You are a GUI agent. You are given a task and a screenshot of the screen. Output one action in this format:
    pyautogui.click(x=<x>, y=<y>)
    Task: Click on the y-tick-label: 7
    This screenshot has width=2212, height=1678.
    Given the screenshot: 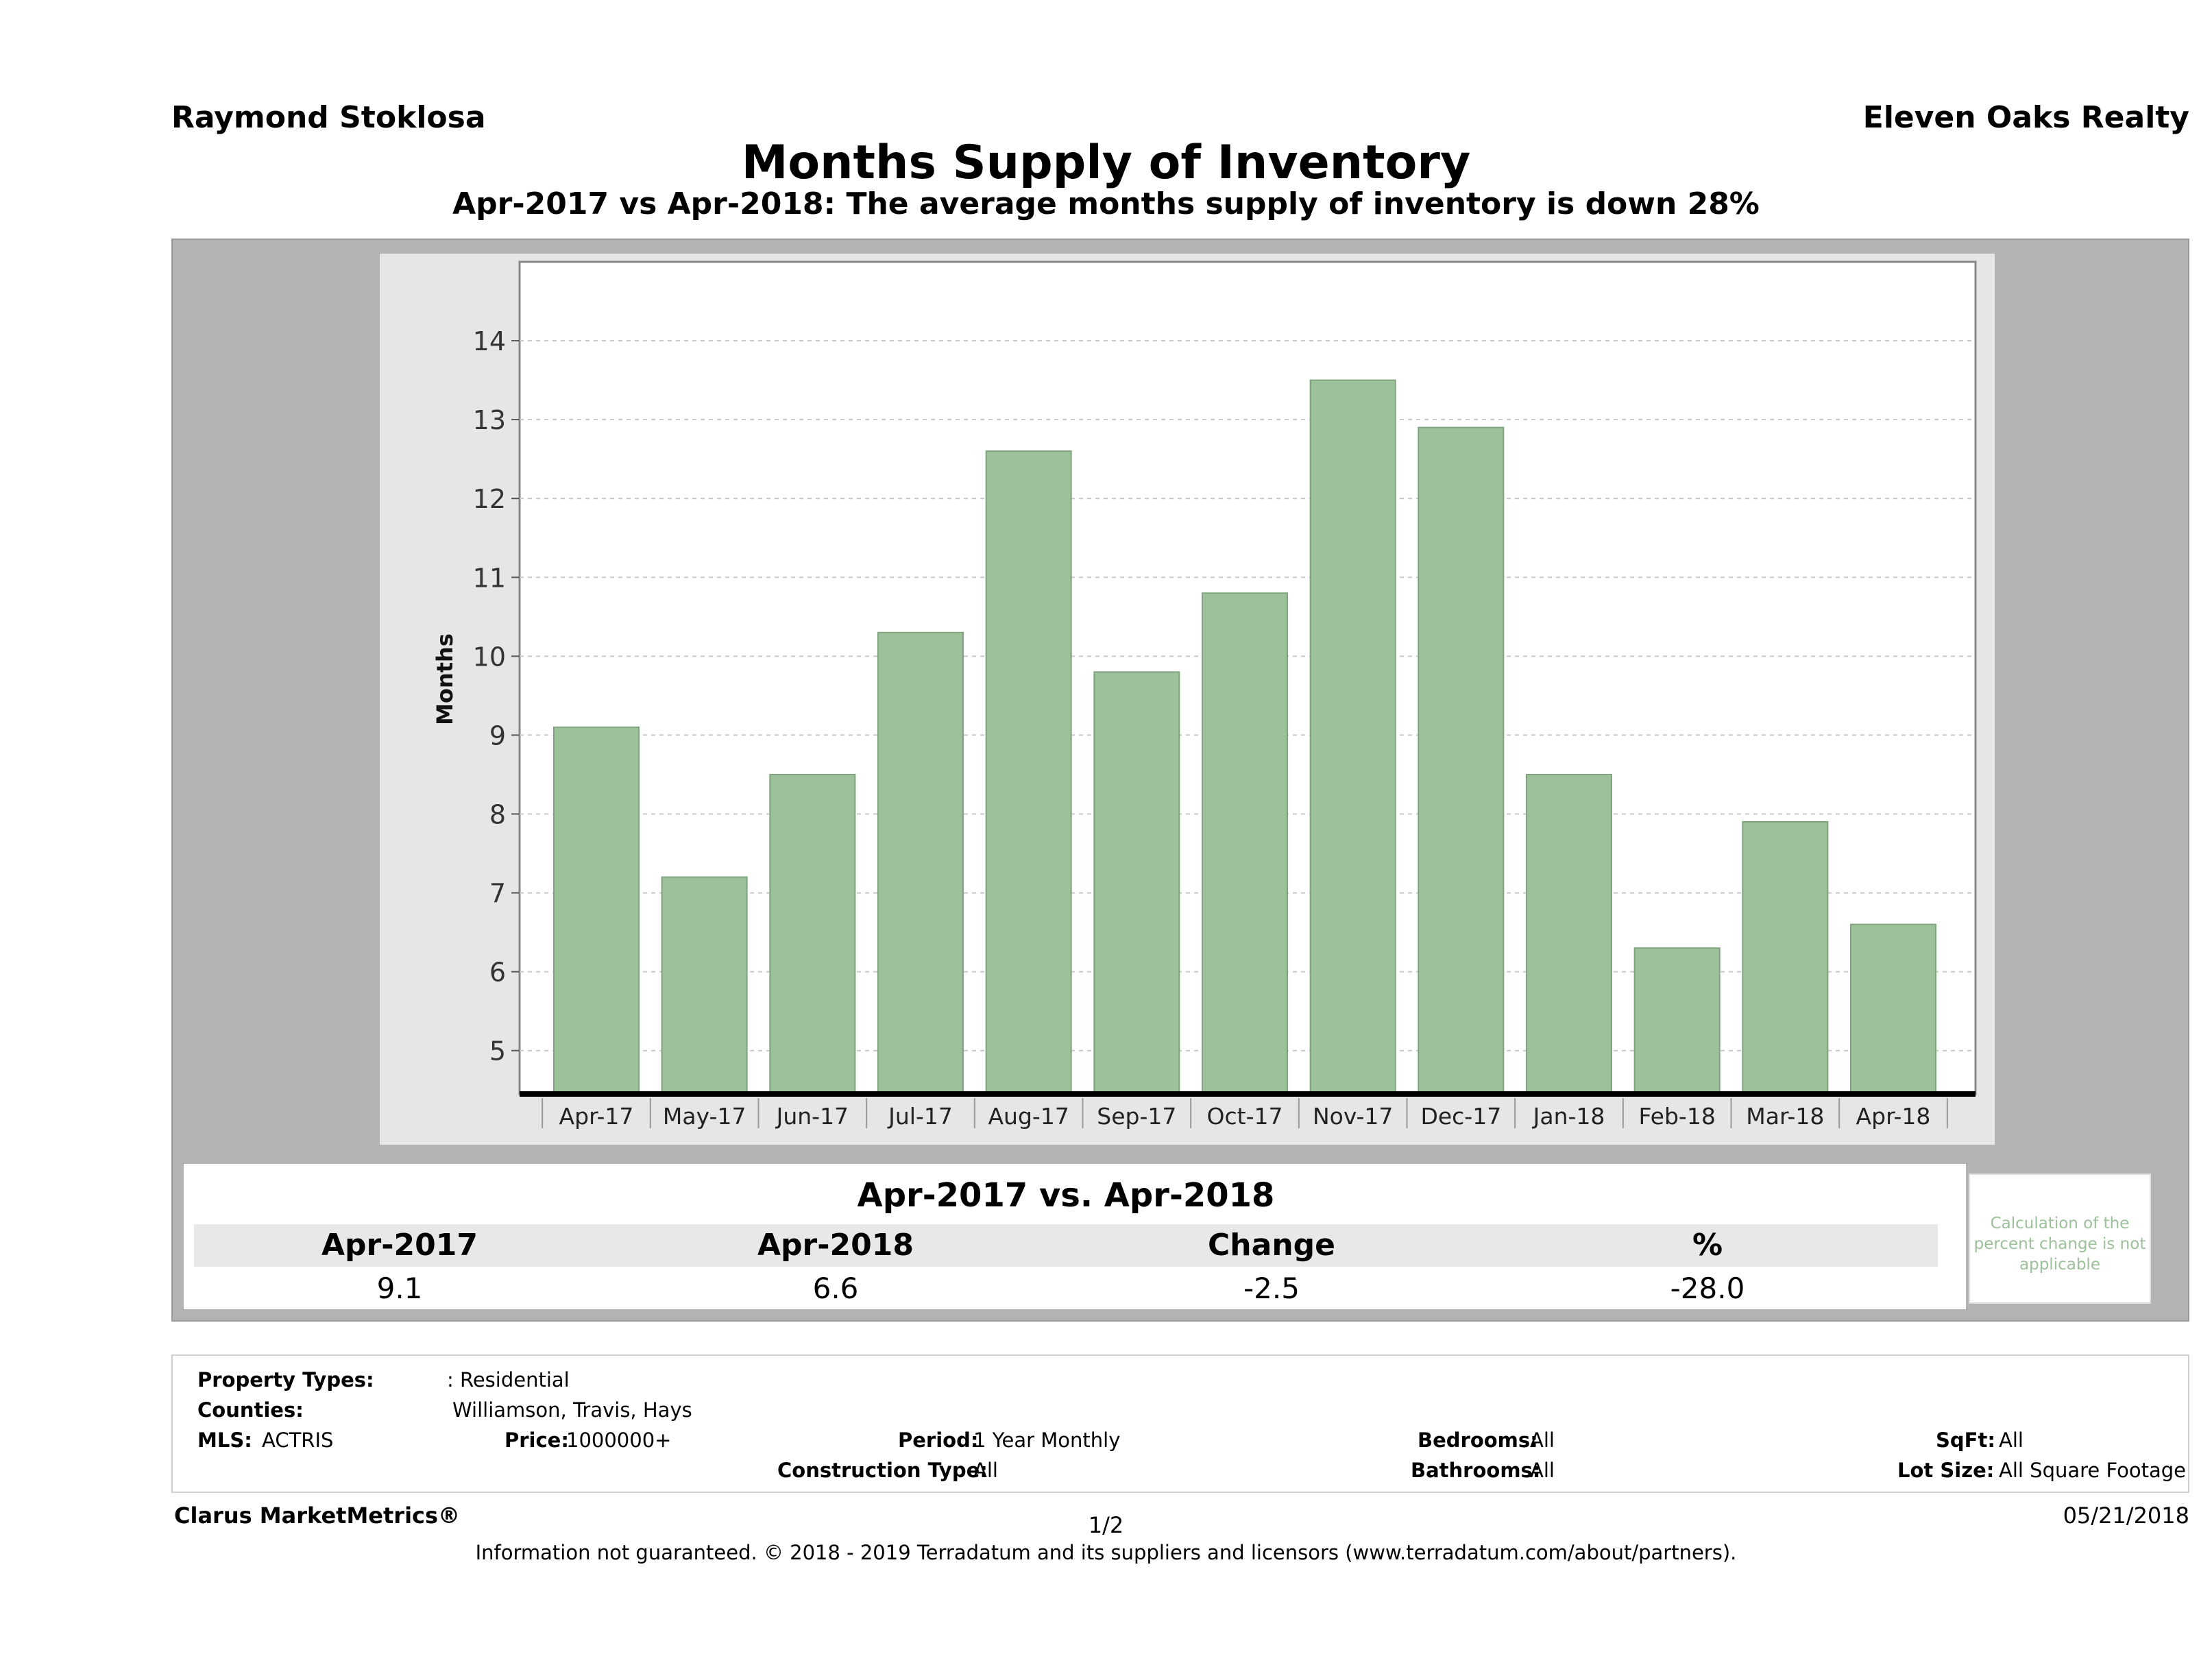 What is the action you would take?
    pyautogui.click(x=498, y=894)
    